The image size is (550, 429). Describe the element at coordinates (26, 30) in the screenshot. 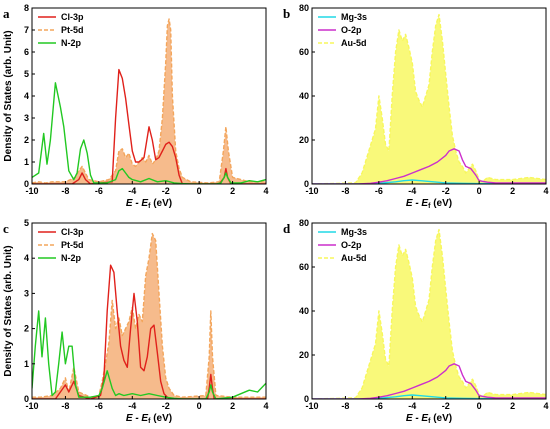

I see `y-tick-label: 7` at that location.